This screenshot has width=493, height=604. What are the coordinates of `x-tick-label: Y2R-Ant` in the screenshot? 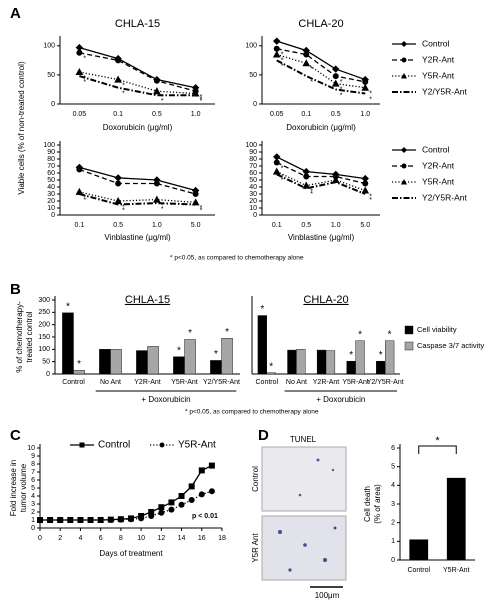 It's located at (326, 382).